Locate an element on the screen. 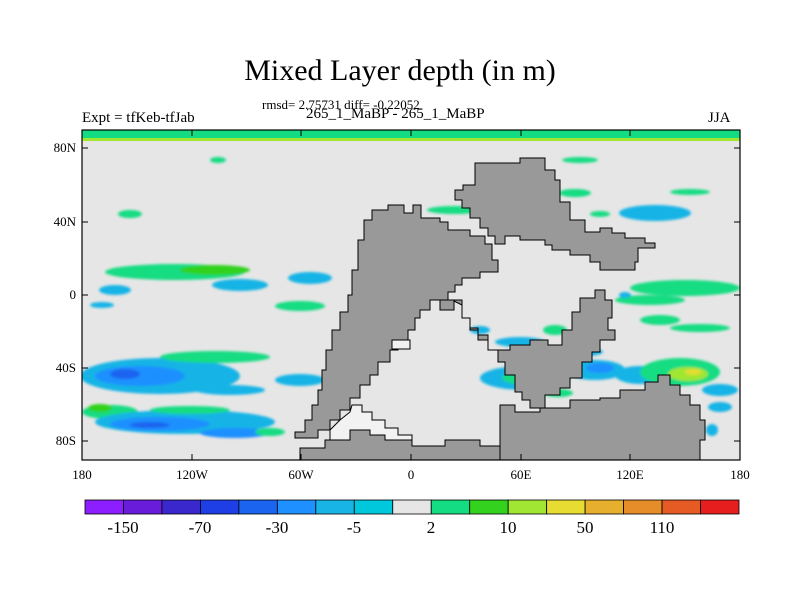 The image size is (800, 600). y-tick-label: 40N is located at coordinates (65, 221).